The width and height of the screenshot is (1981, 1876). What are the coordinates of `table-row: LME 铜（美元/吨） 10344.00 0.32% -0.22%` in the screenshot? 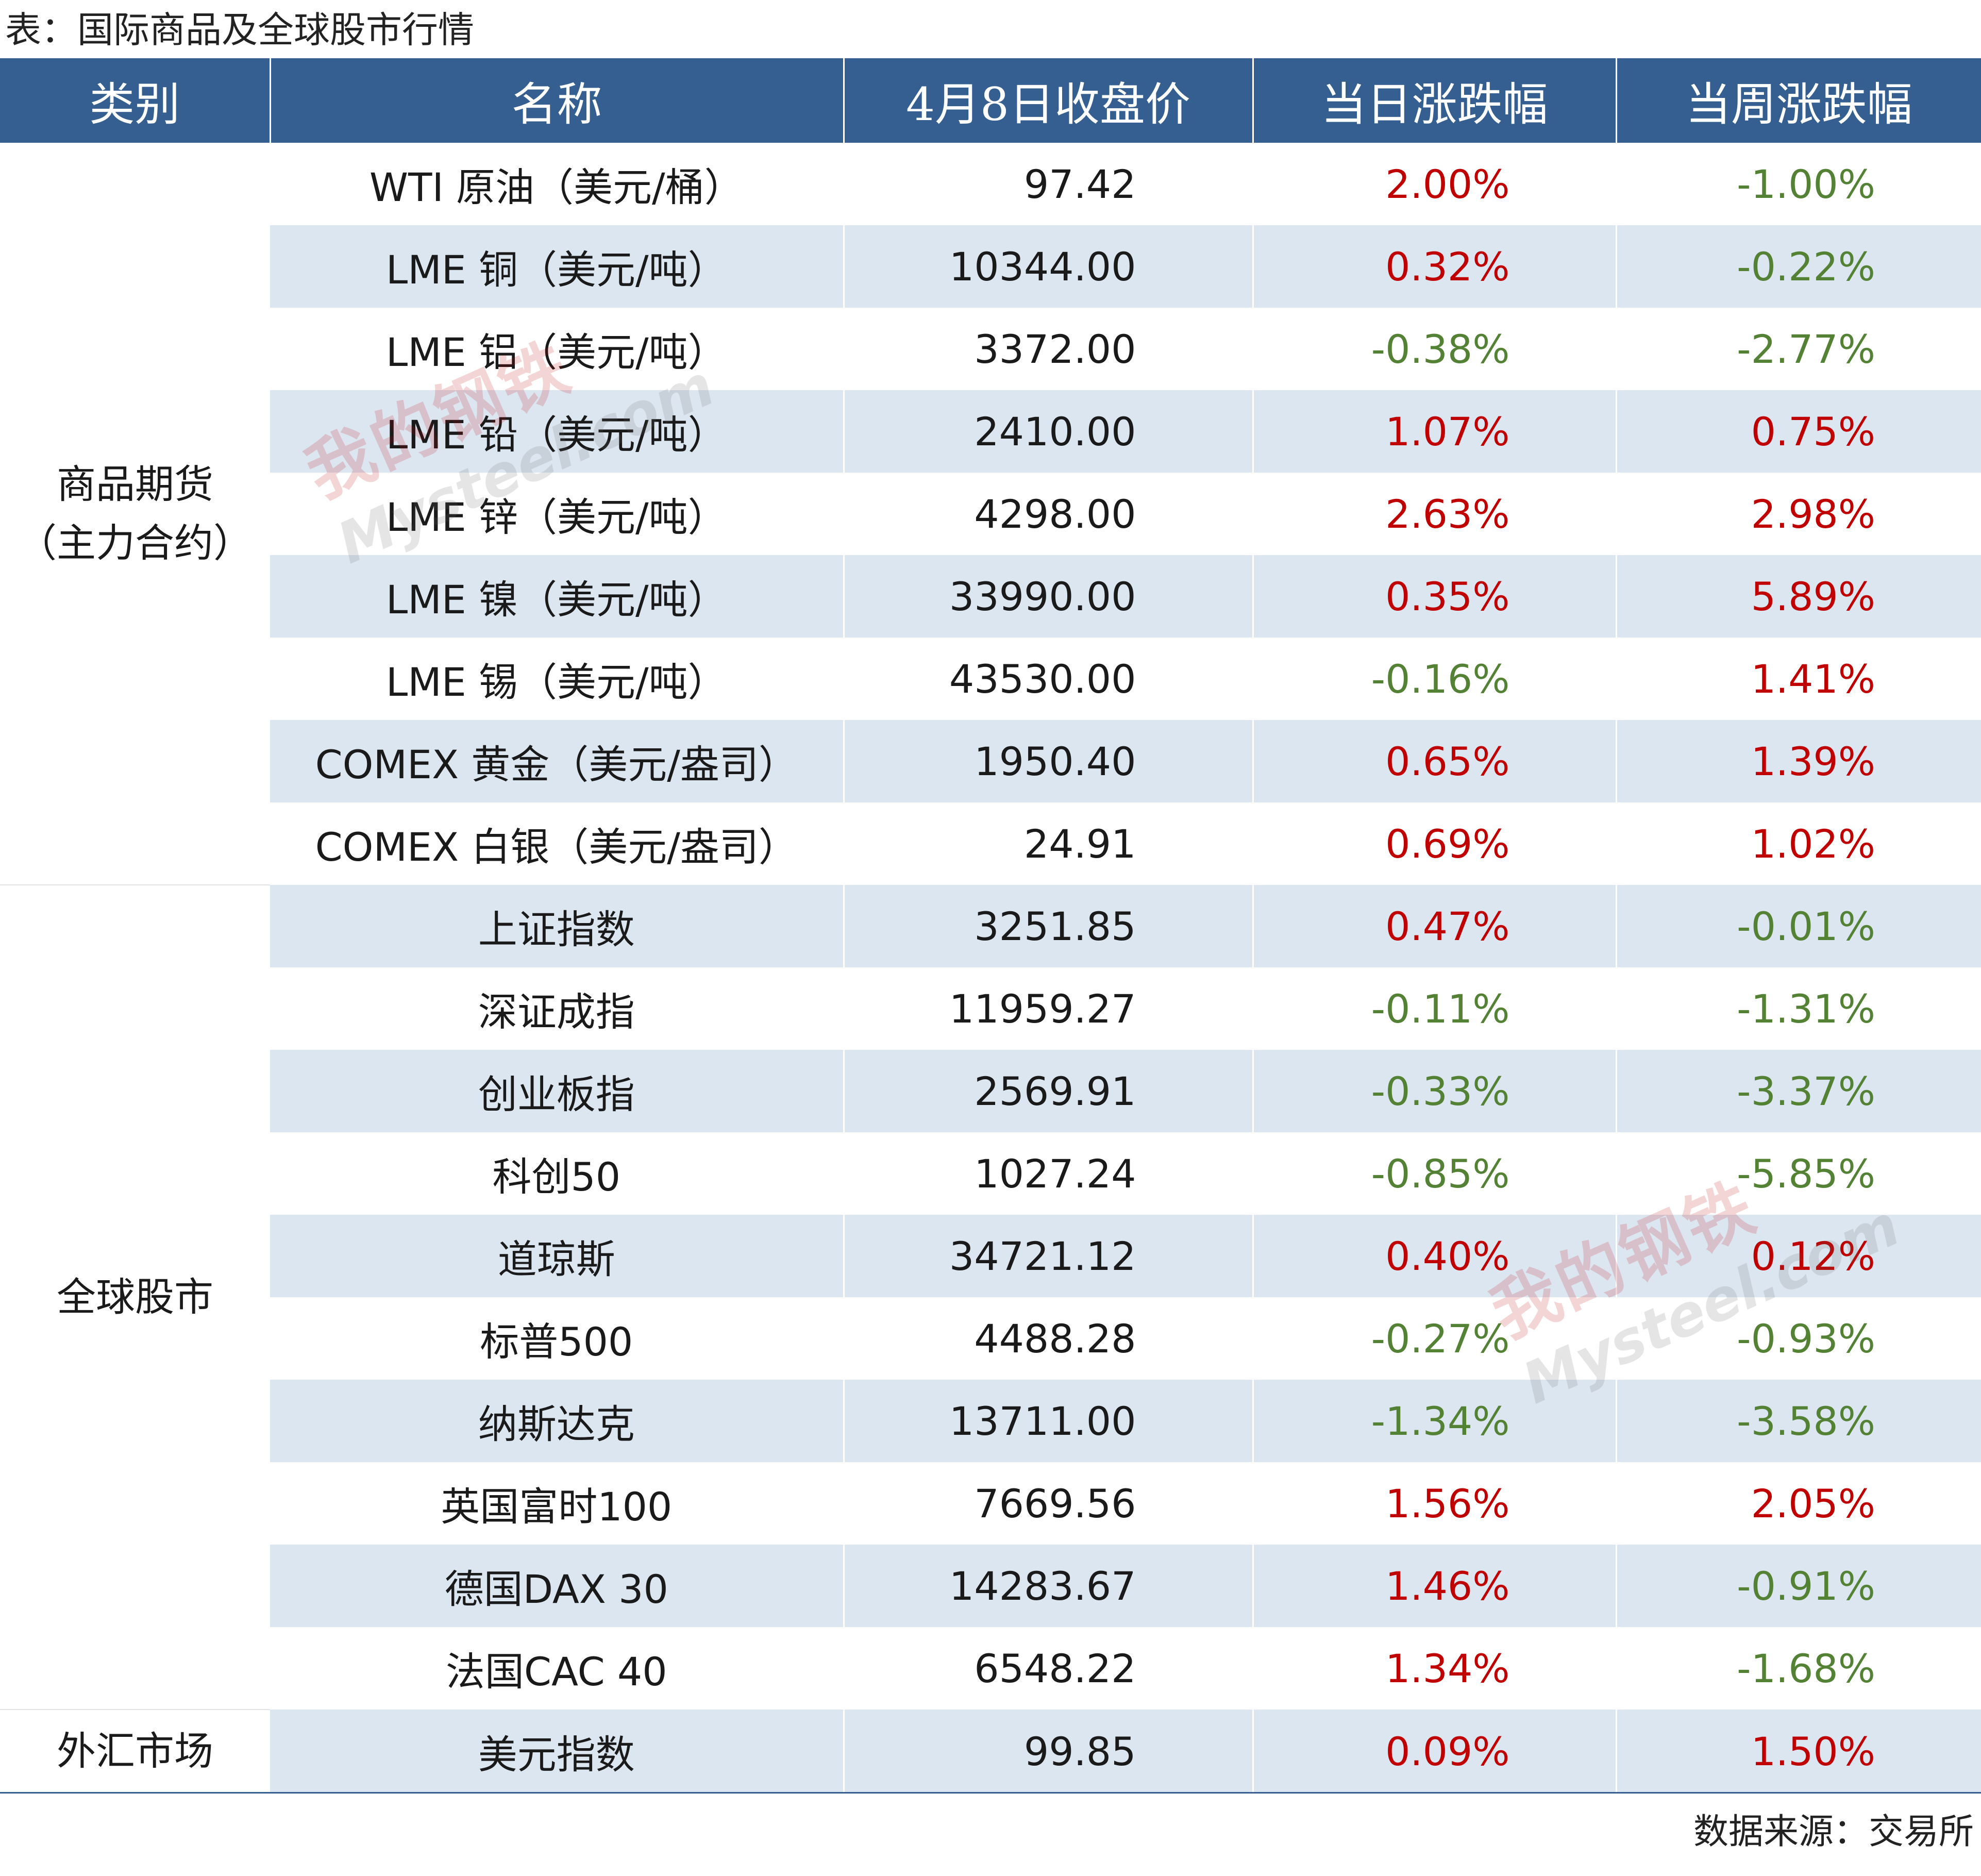 It's located at (990, 266).